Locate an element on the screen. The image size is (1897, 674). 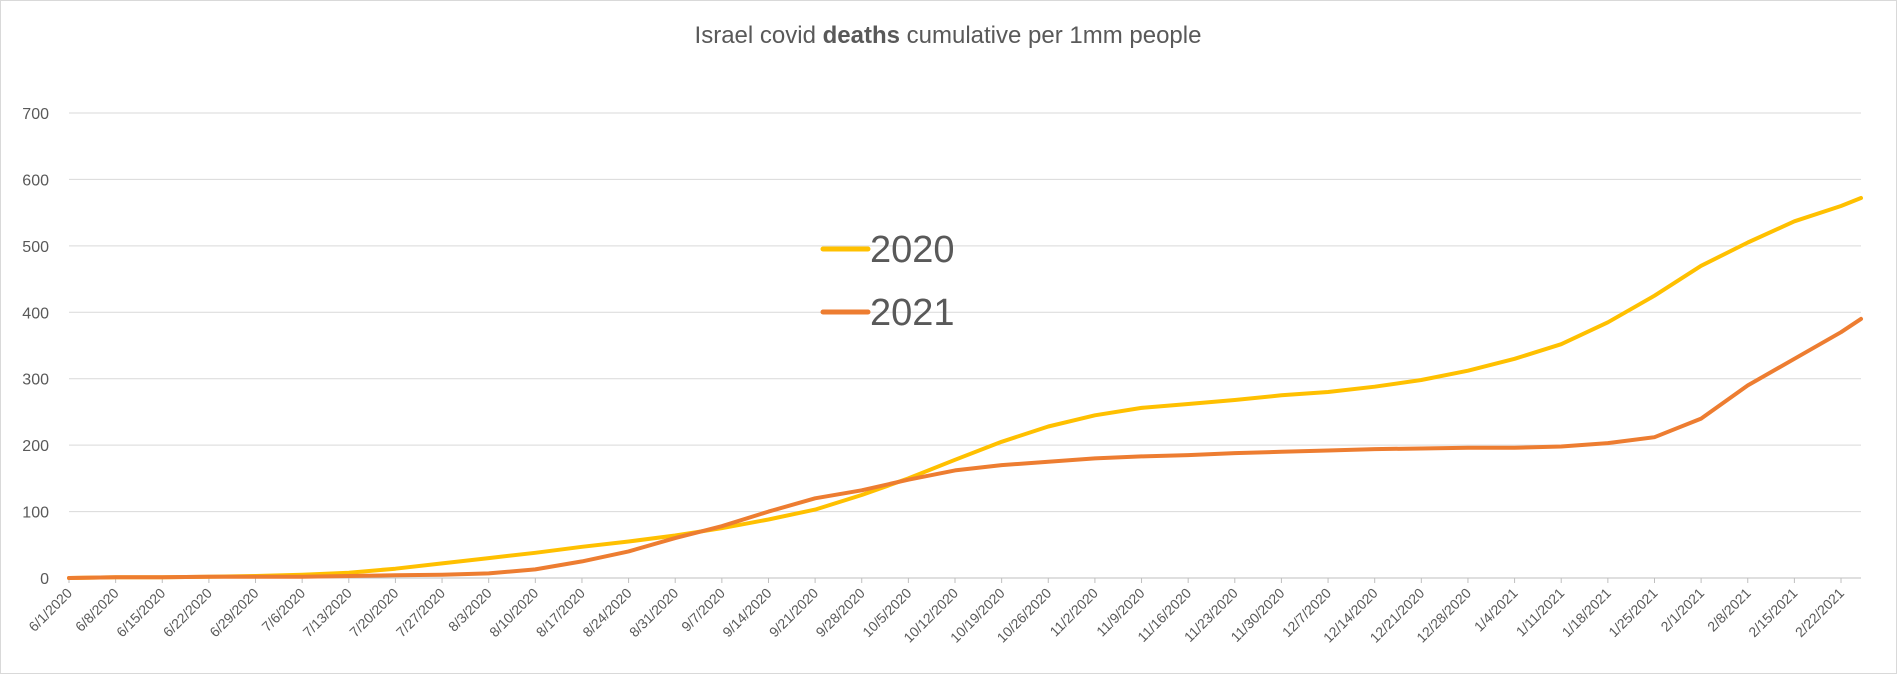
x-tick-label: 9/14/2020 is located at coordinates (747, 613).